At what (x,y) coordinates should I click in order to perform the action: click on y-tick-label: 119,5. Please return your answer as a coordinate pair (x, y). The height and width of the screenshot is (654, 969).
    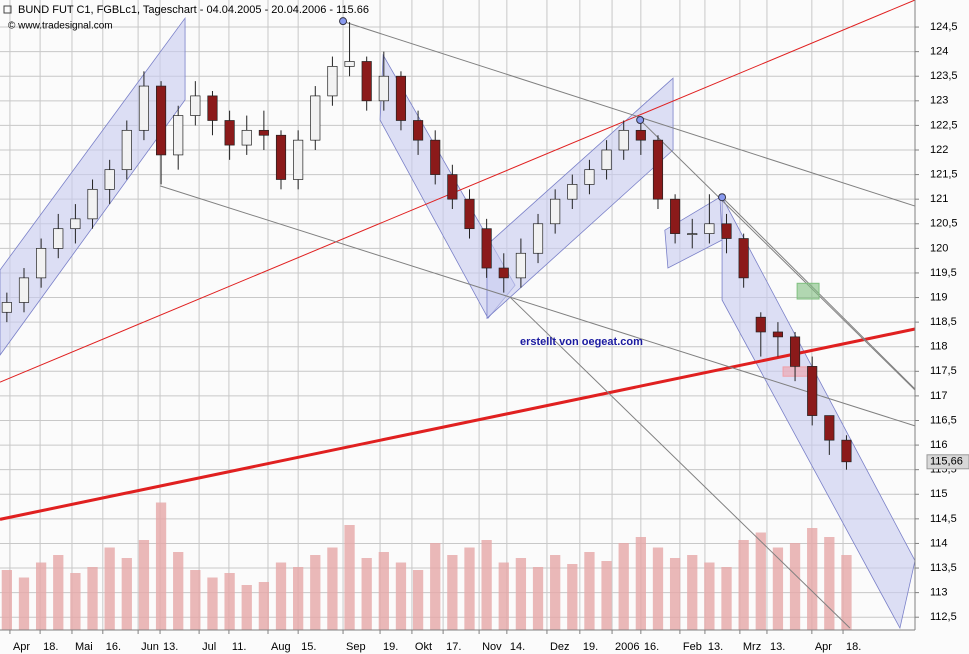
    Looking at the image, I should click on (943, 273).